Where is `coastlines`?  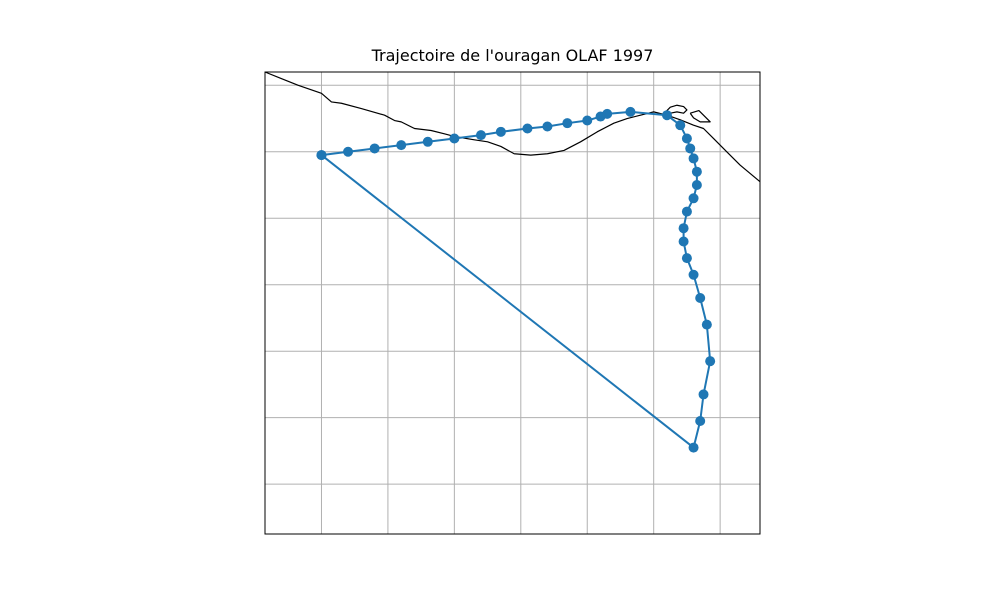 coastlines is located at coordinates (512, 127).